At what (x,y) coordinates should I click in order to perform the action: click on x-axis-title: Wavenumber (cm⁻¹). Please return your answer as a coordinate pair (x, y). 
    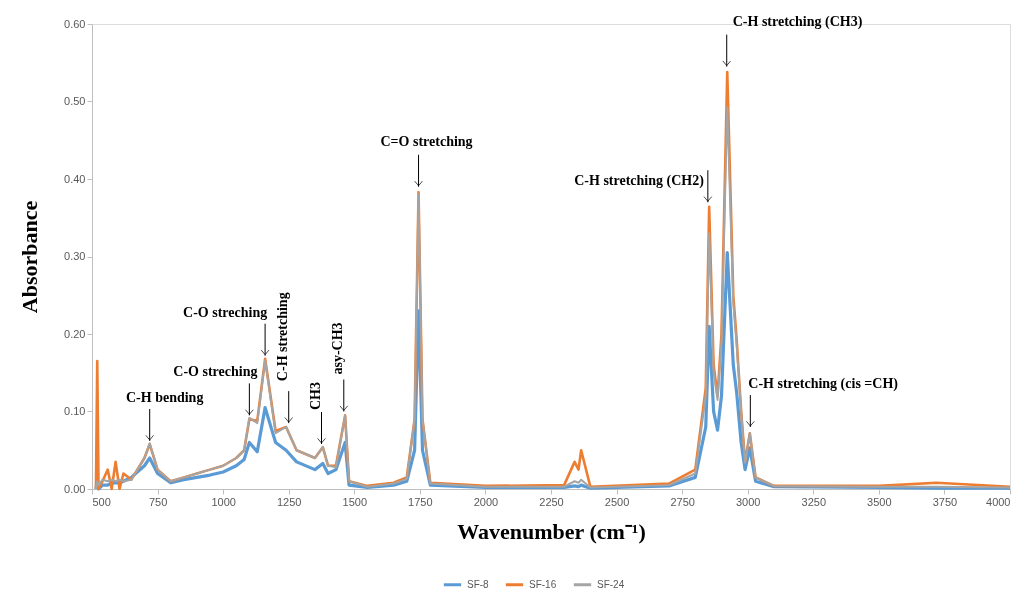
    Looking at the image, I should click on (551, 531).